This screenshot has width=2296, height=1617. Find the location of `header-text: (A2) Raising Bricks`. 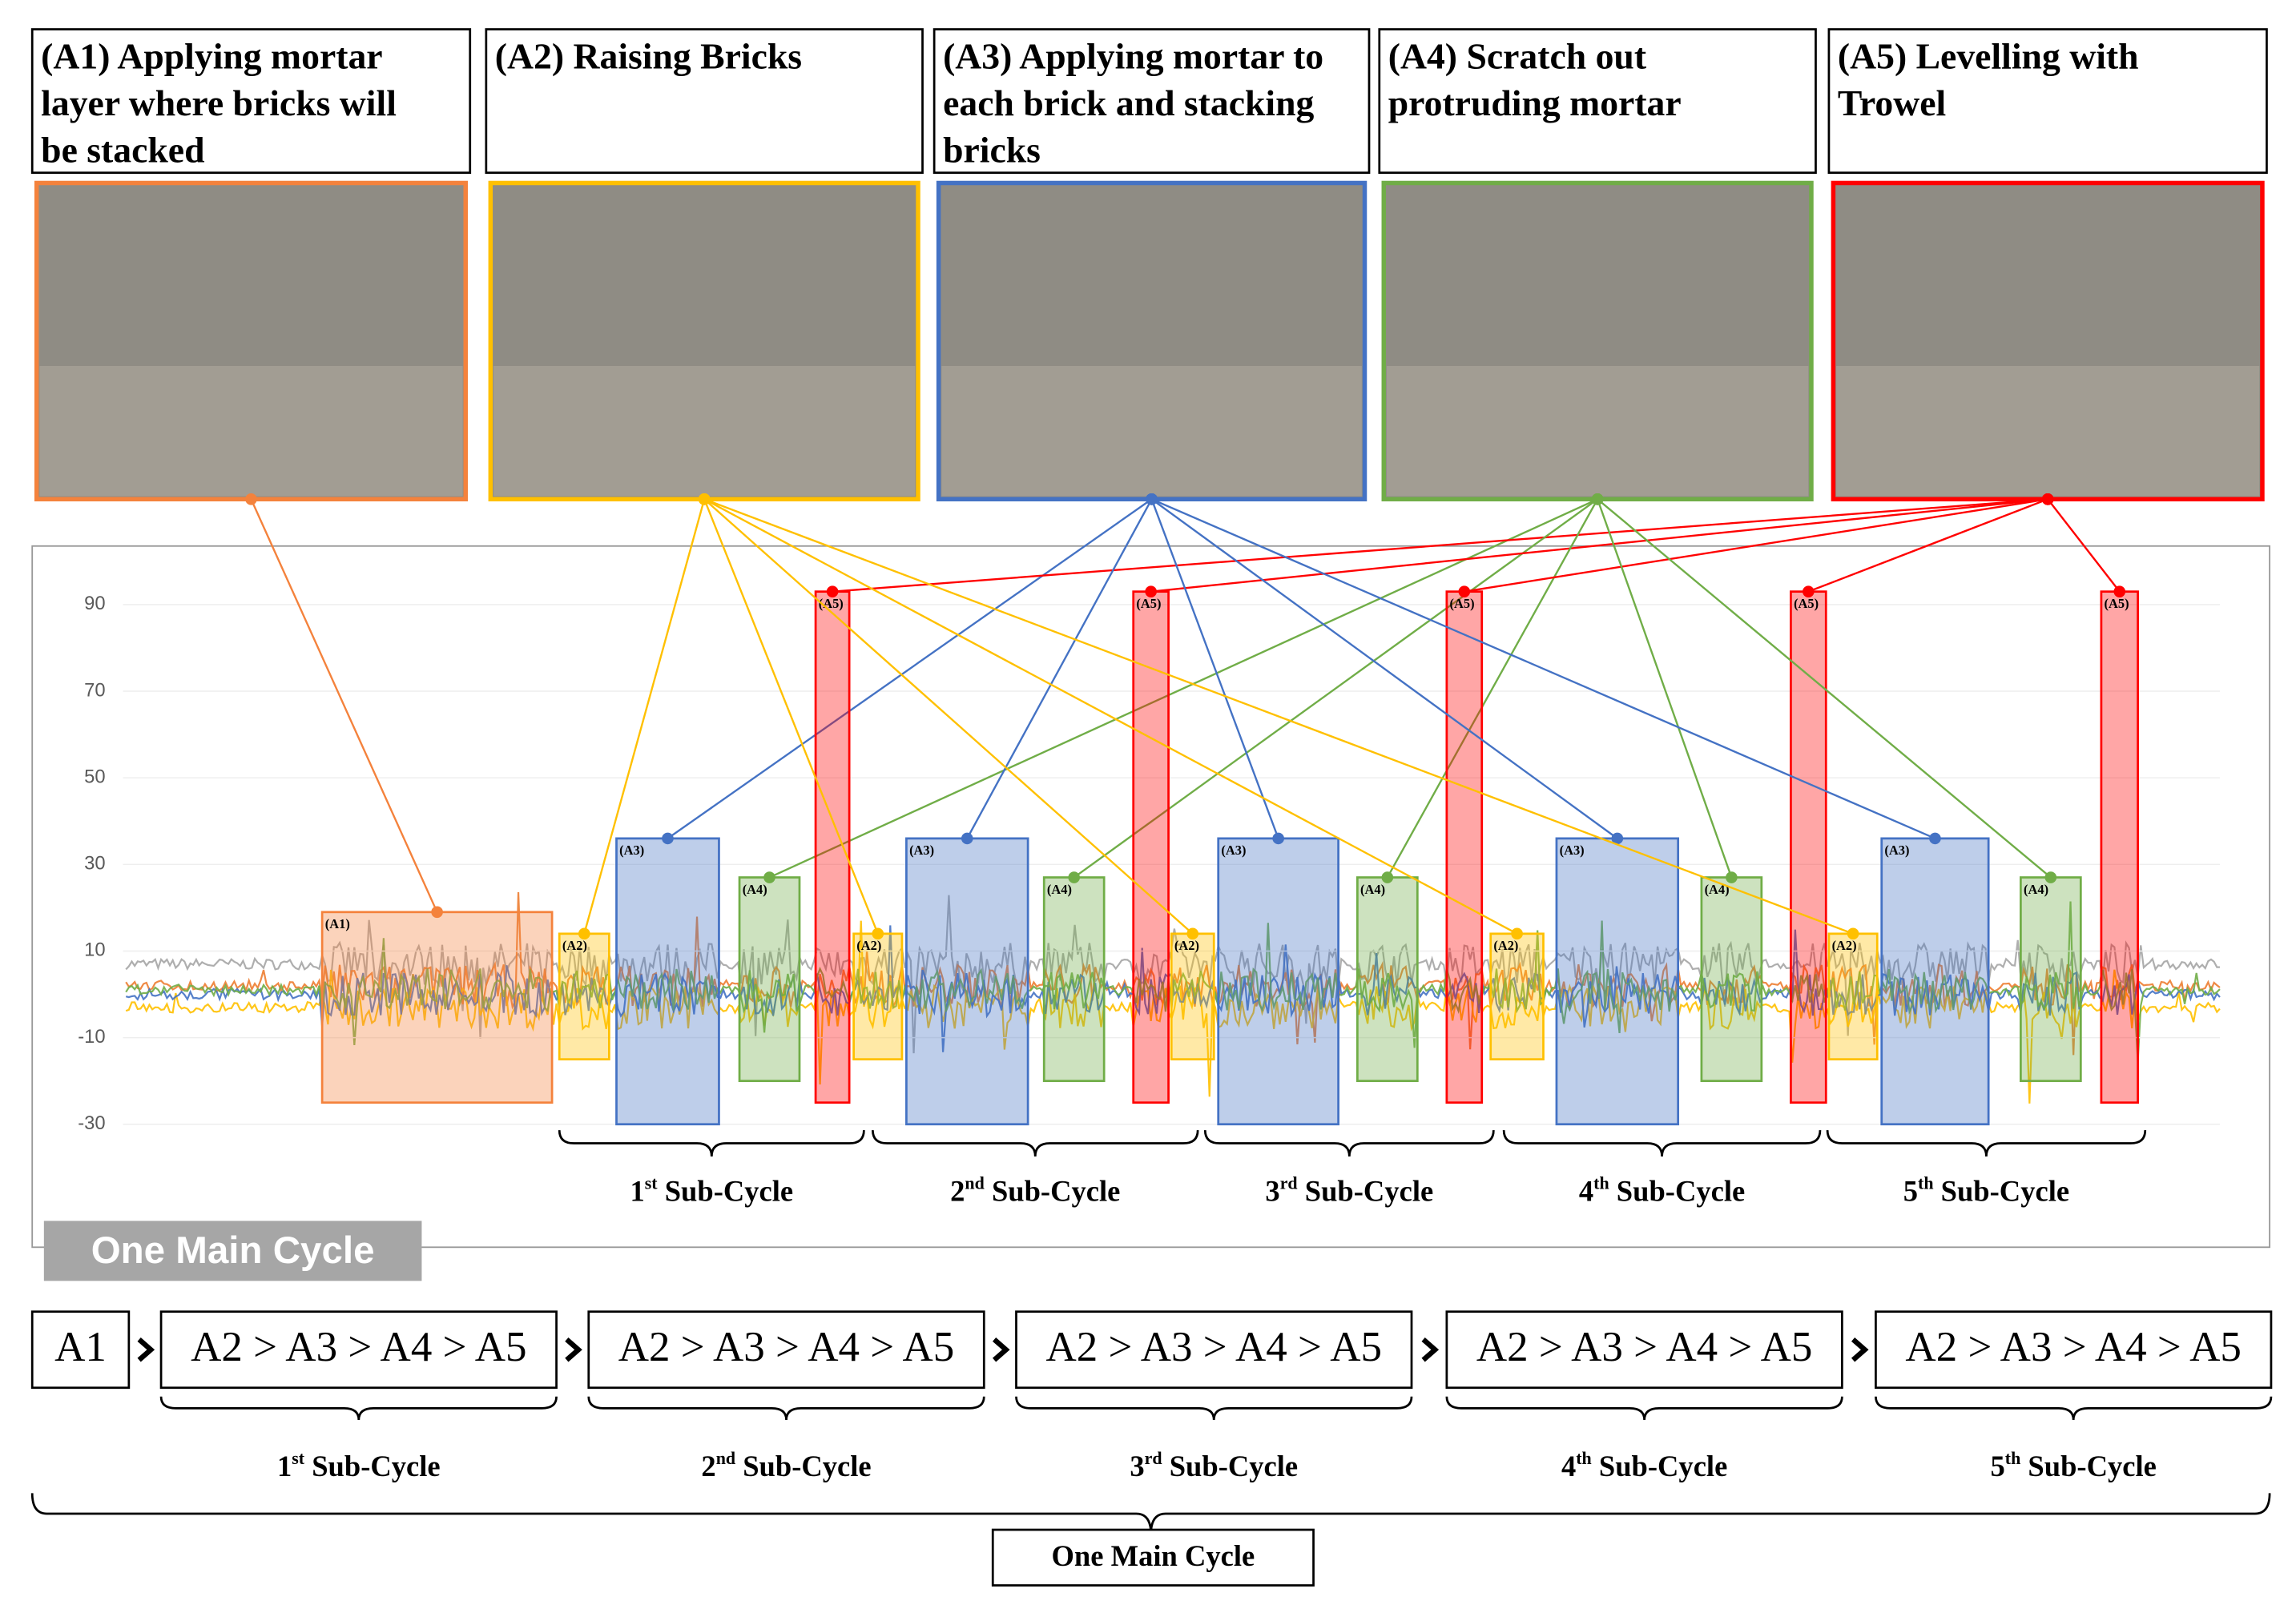

header-text: (A2) Raising Bricks is located at coordinates (648, 55).